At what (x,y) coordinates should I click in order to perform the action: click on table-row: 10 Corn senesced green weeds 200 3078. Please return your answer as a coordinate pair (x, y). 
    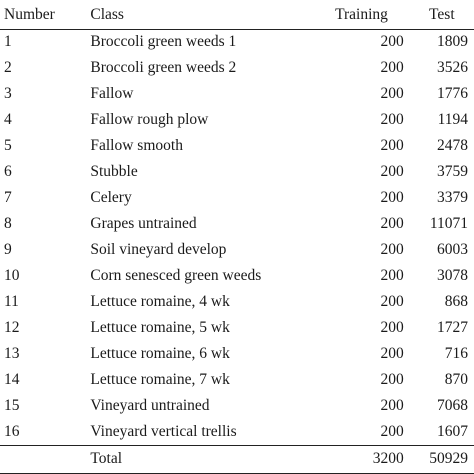
    Looking at the image, I should click on (237, 276).